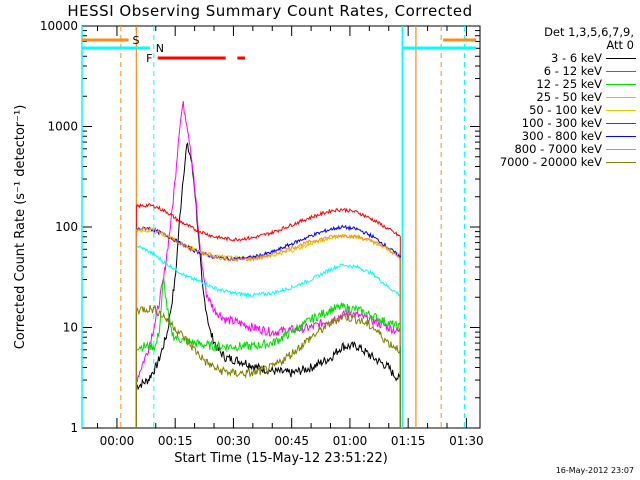  I want to click on legend-entry: 300 - 800 keV, so click(557, 136).